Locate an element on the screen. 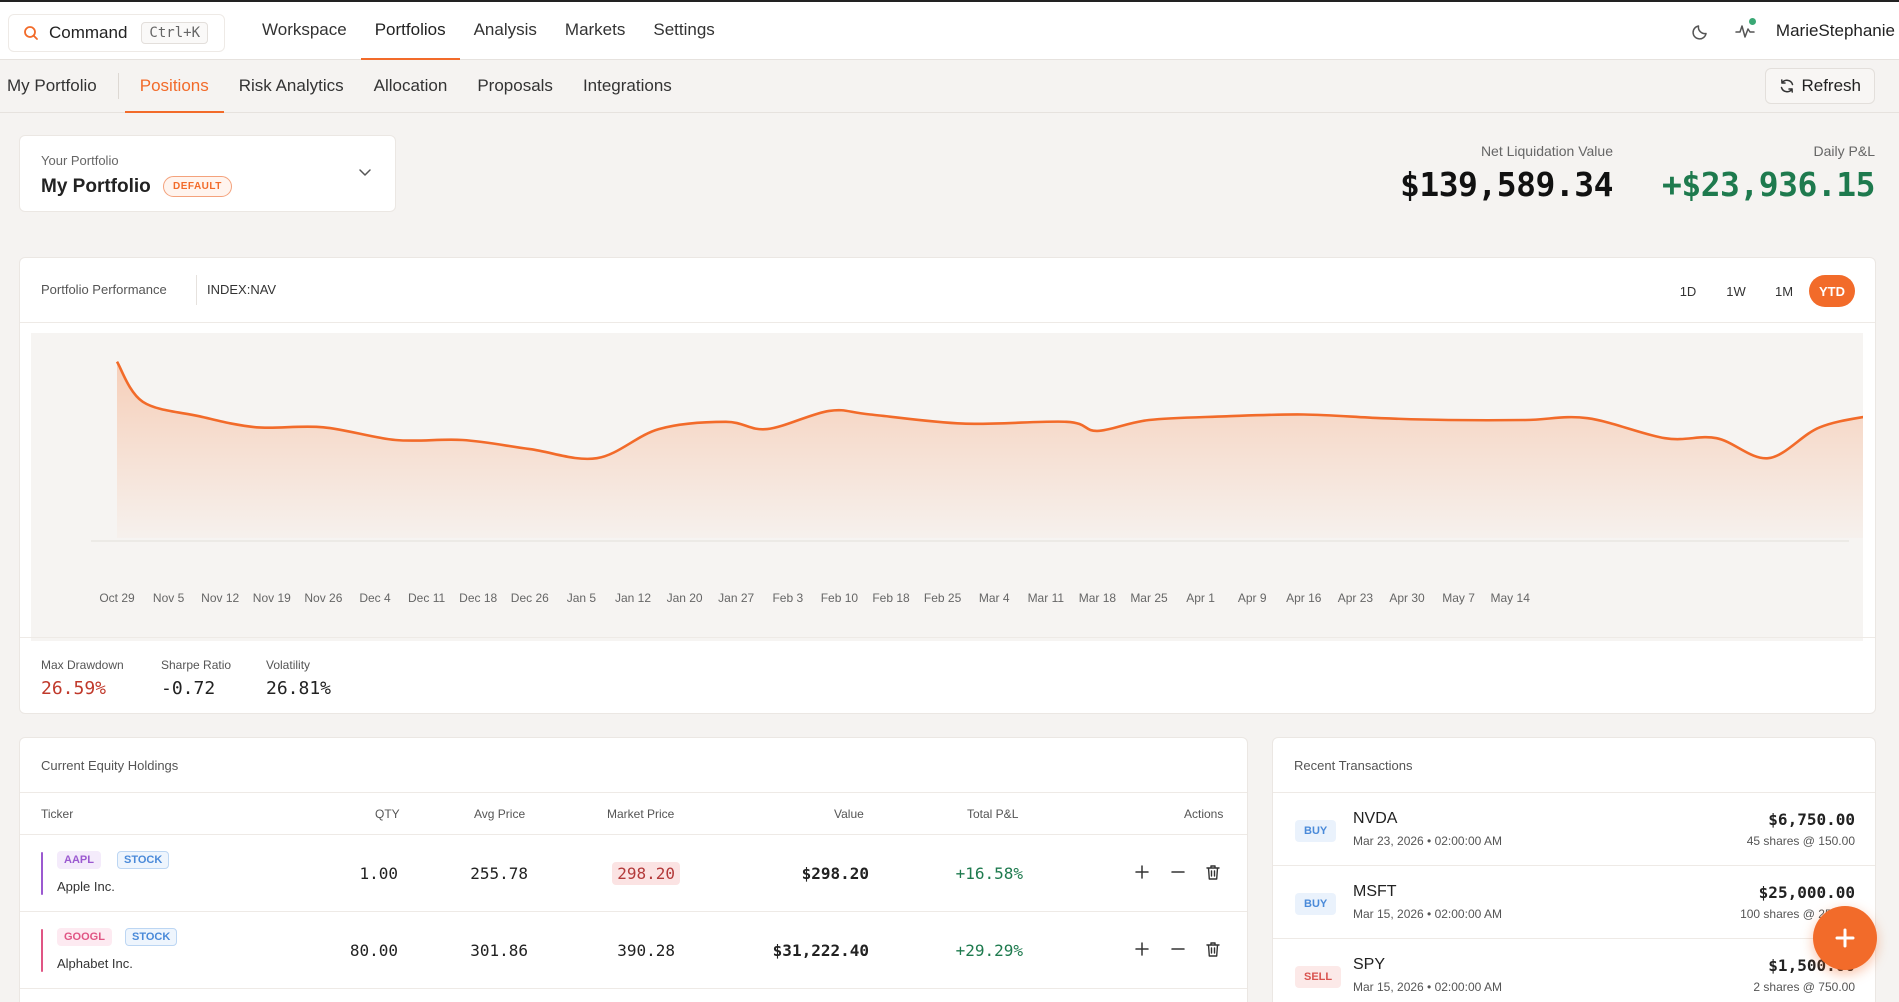 The image size is (1899, 1002). minus-icon is located at coordinates (1178, 872).